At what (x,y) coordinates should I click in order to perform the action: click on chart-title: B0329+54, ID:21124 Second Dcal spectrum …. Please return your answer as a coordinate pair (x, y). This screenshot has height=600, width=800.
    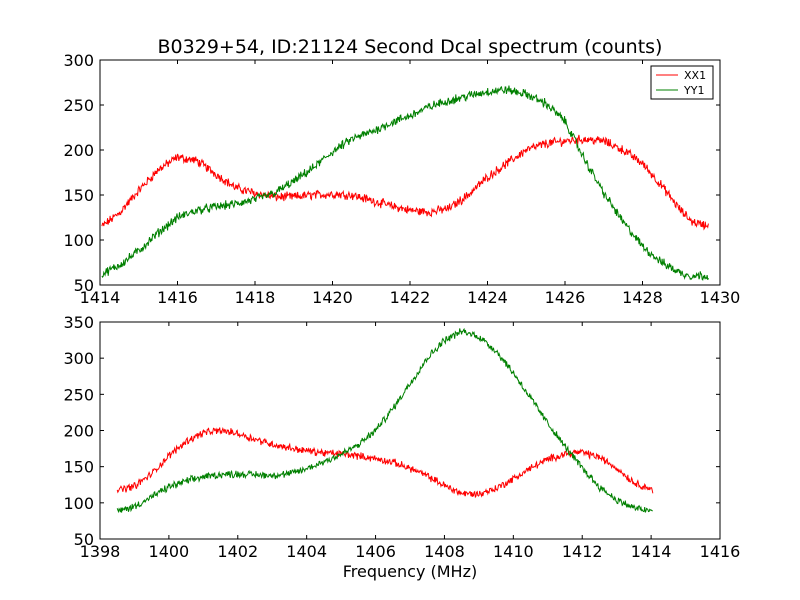
    Looking at the image, I should click on (410, 47).